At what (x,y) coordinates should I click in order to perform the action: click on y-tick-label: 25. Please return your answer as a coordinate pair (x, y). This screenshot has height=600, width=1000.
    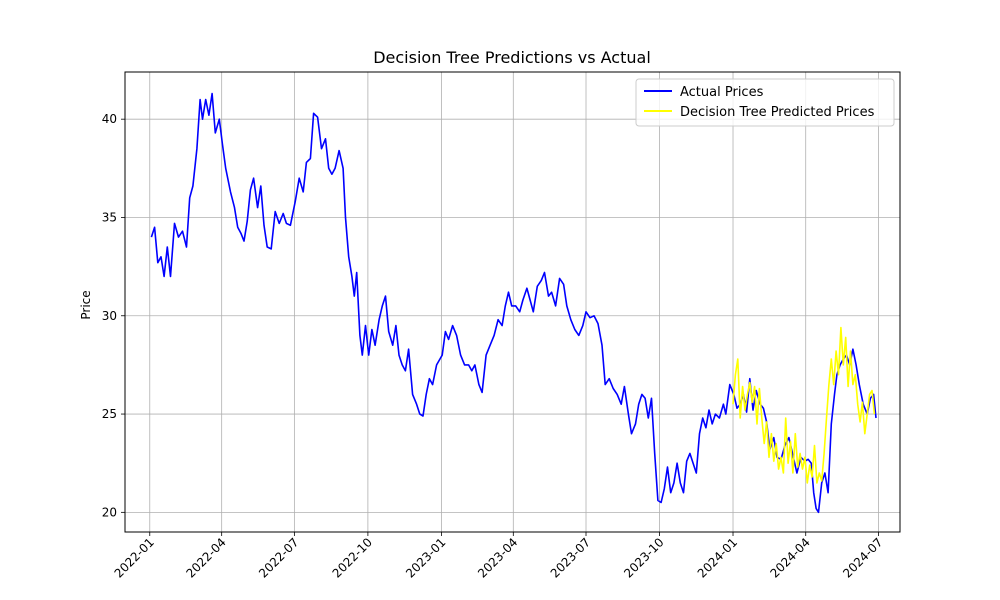
    Looking at the image, I should click on (109, 414).